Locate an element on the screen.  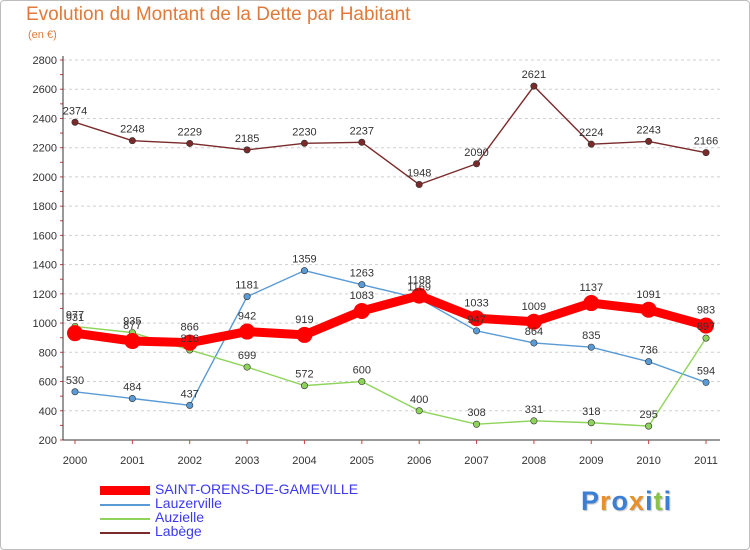
data-label-2: 816 is located at coordinates (190, 339).